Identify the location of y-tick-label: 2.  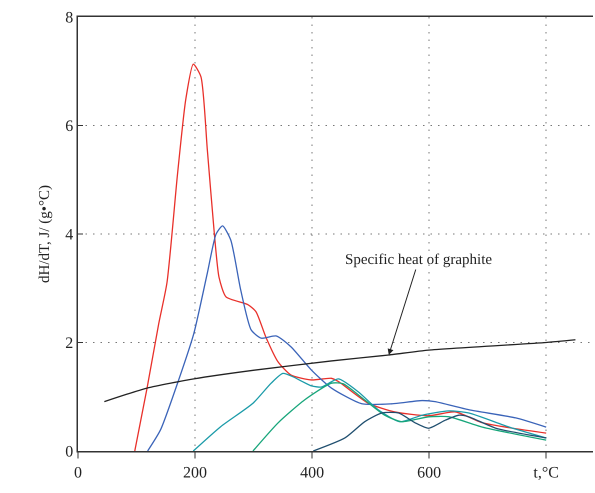
(69, 343).